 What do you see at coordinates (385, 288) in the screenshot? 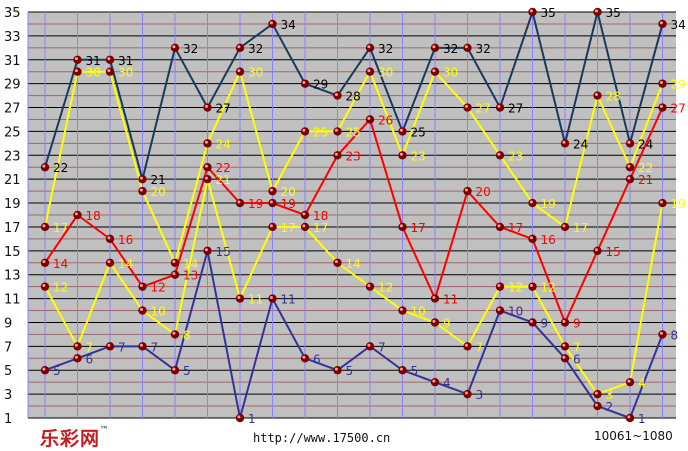
I see `data-label: 12` at bounding box center [385, 288].